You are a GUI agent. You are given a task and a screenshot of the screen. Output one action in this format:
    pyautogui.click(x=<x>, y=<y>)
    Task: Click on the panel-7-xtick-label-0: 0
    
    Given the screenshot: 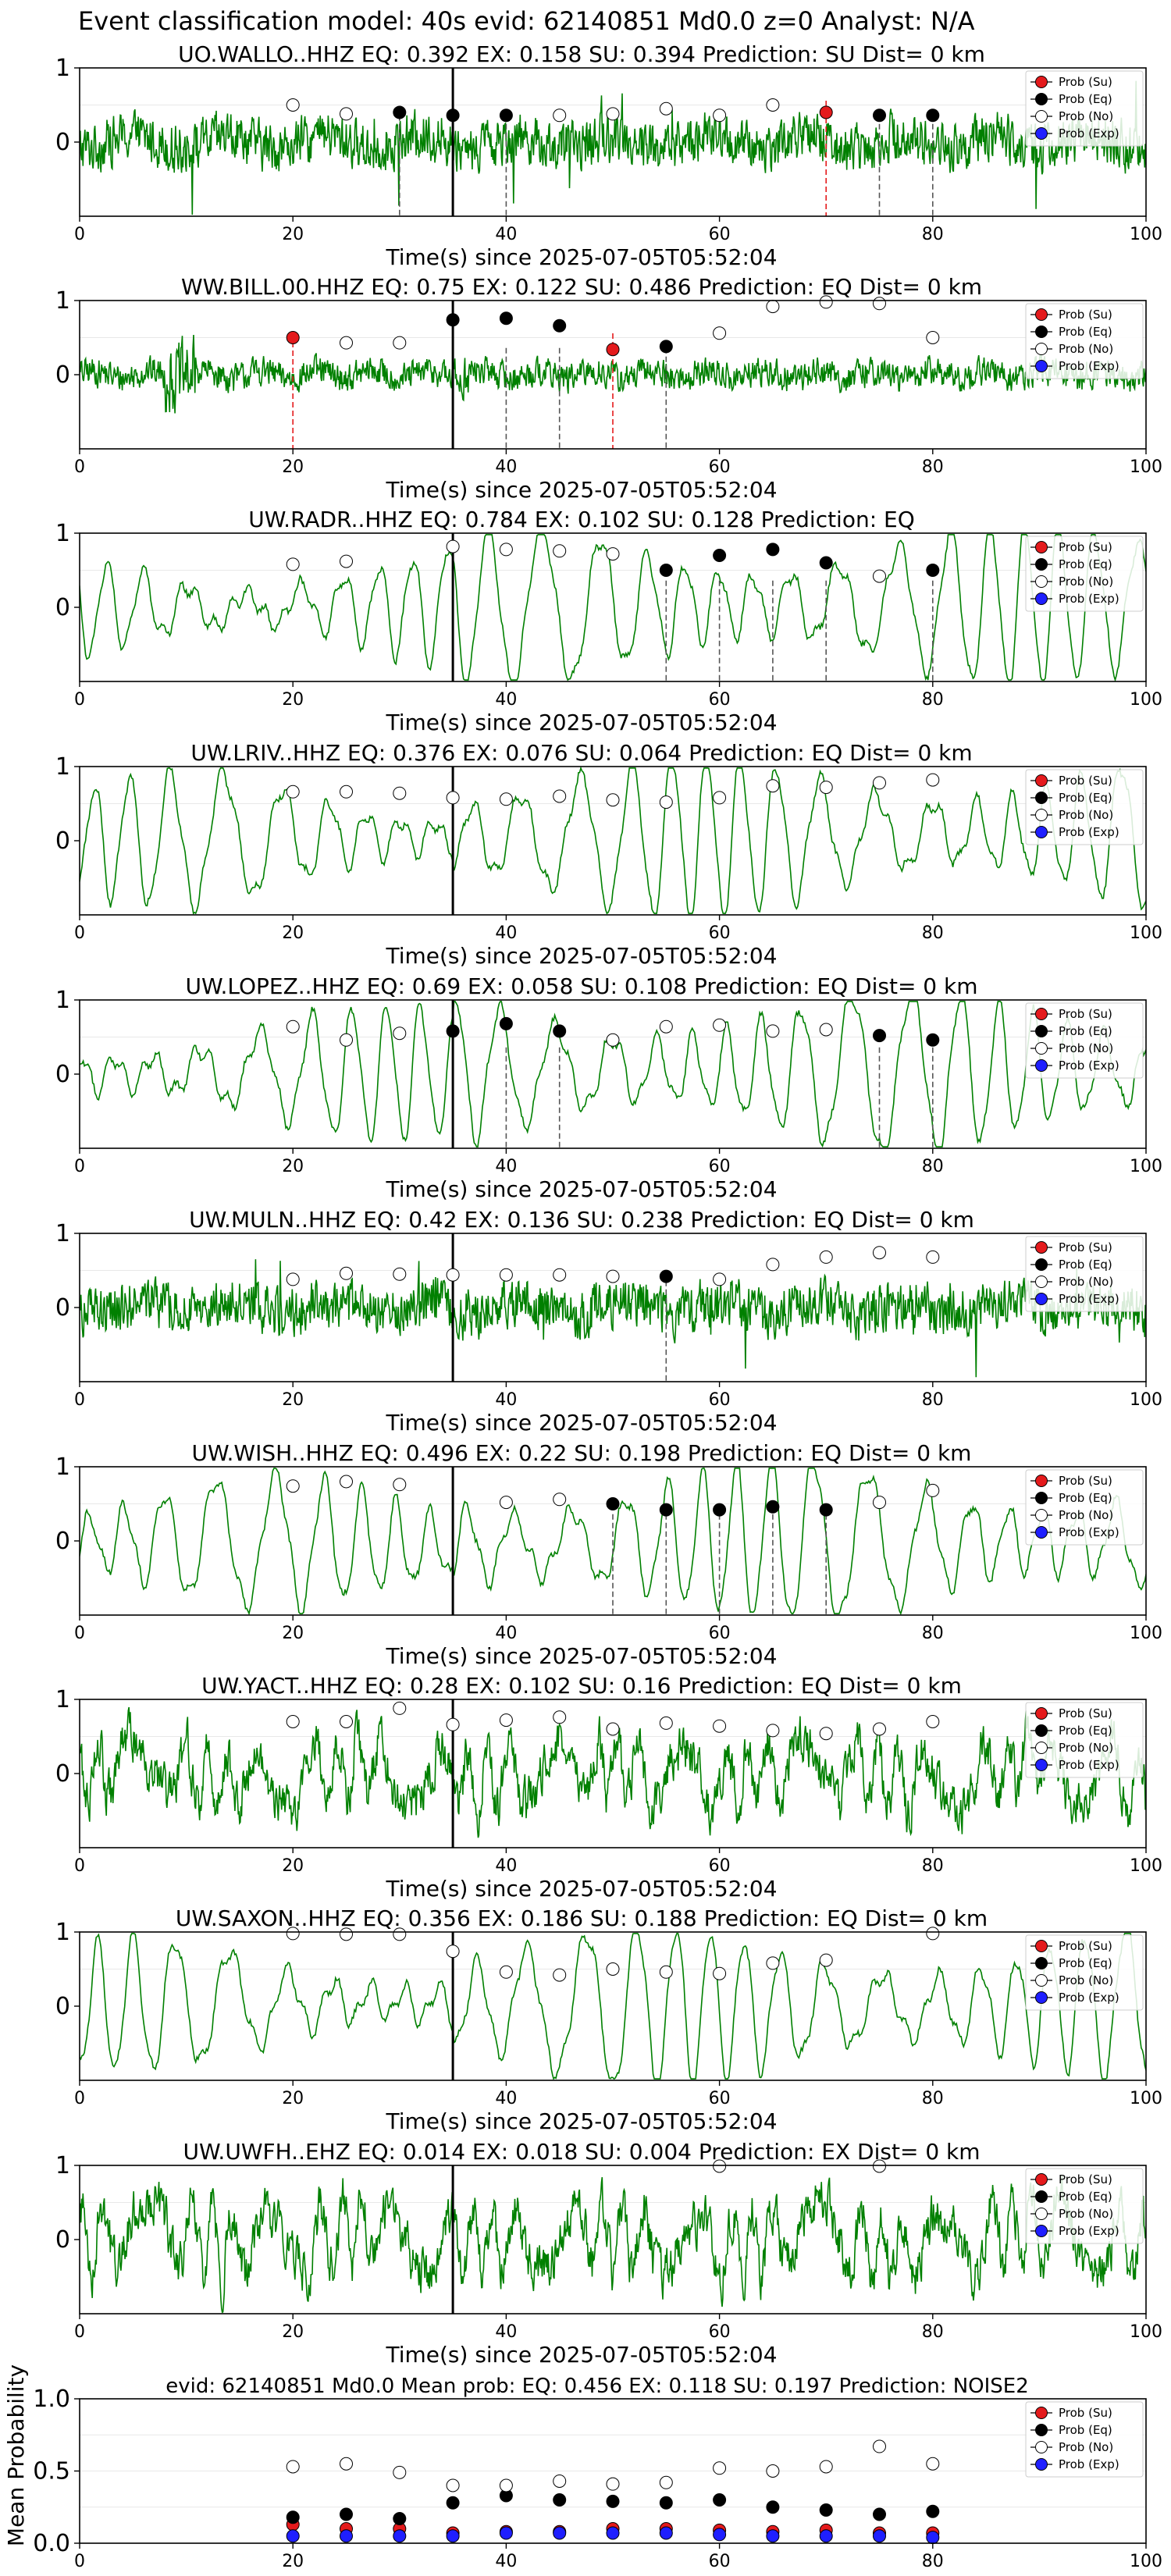 What is the action you would take?
    pyautogui.click(x=79, y=1634)
    